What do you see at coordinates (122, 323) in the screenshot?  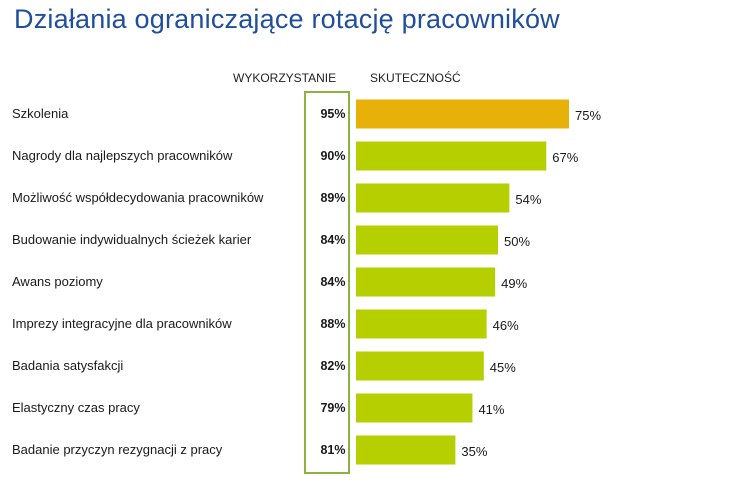 I see `category-label: Imprezy integracyjne dla pracowników` at bounding box center [122, 323].